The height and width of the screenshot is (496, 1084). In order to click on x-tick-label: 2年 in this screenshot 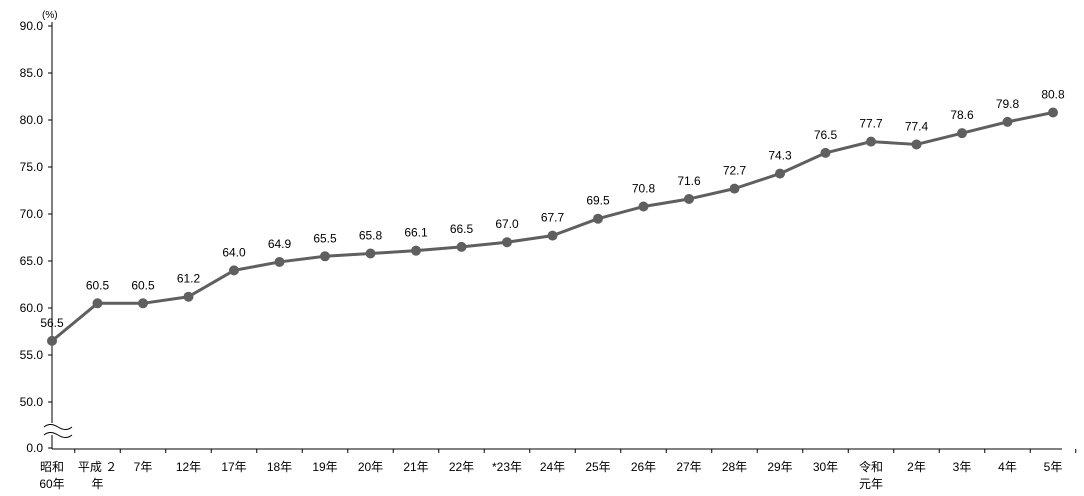, I will do `click(916, 467)`.